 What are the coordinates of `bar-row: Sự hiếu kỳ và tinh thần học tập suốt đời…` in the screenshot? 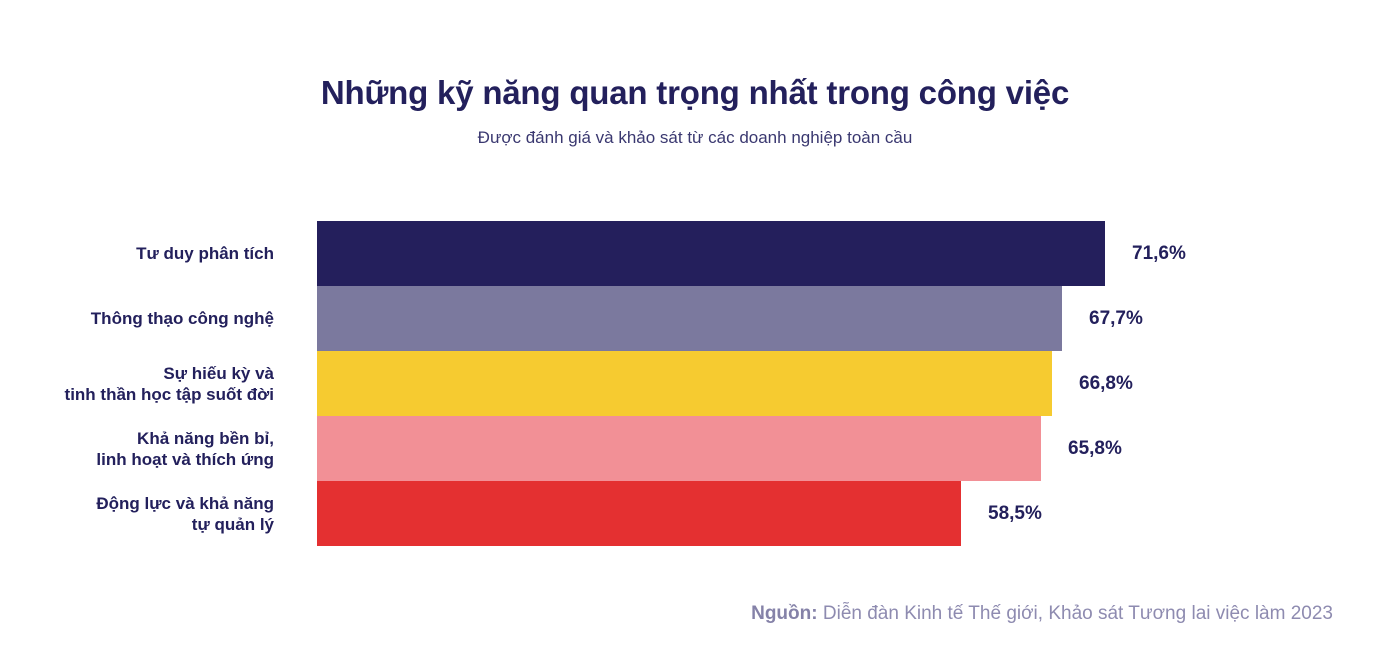 It's located at (695, 383).